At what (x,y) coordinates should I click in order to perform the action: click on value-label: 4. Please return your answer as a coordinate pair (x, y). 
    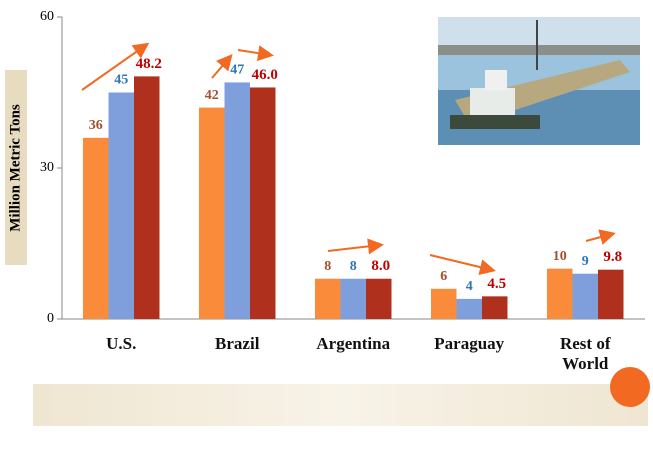
    Looking at the image, I should click on (469, 286).